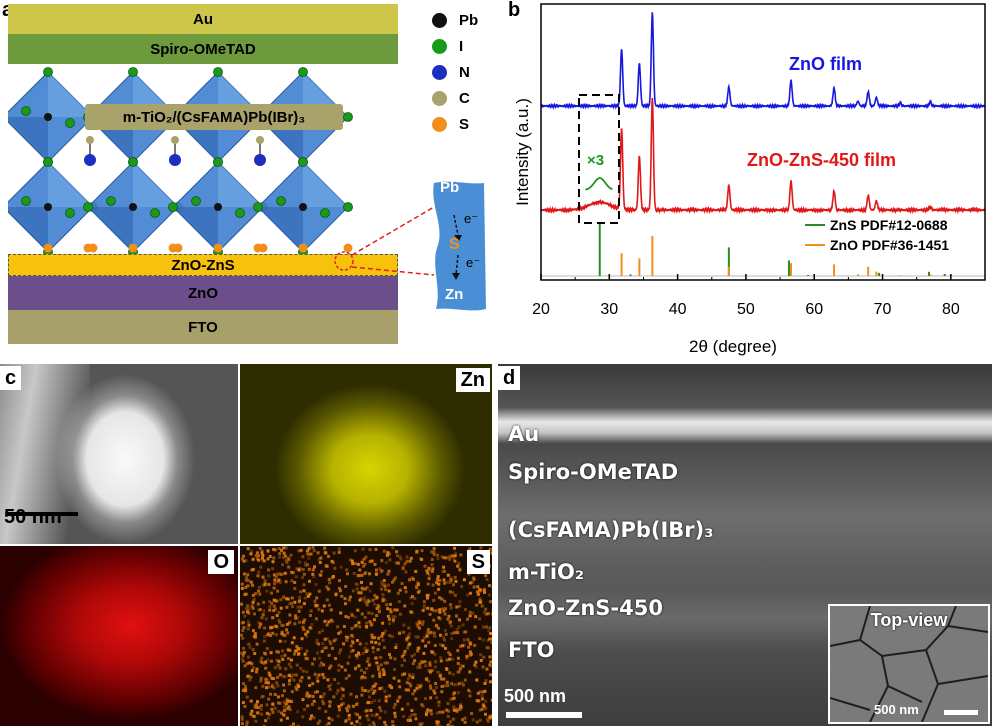 This screenshot has height=726, width=992. What do you see at coordinates (541, 309) in the screenshot?
I see `x-tick-label-20: 20` at bounding box center [541, 309].